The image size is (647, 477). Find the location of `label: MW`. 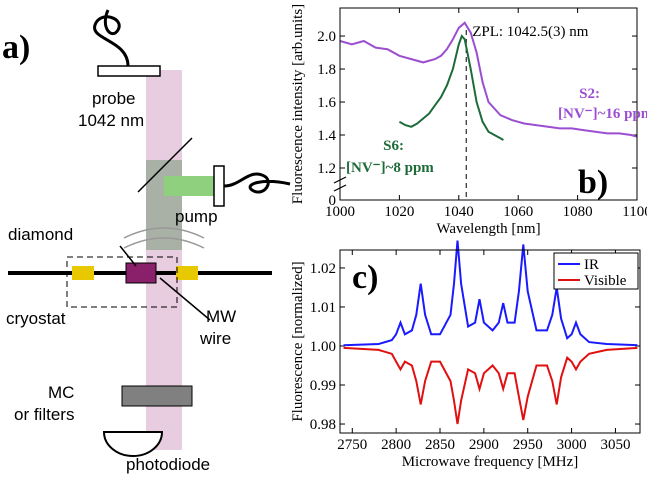

label: MW is located at coordinates (221, 316).